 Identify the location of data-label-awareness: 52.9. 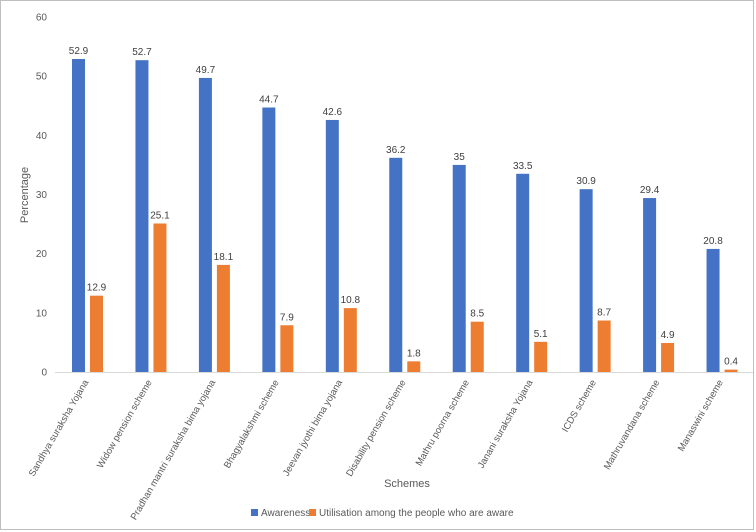
(79, 51).